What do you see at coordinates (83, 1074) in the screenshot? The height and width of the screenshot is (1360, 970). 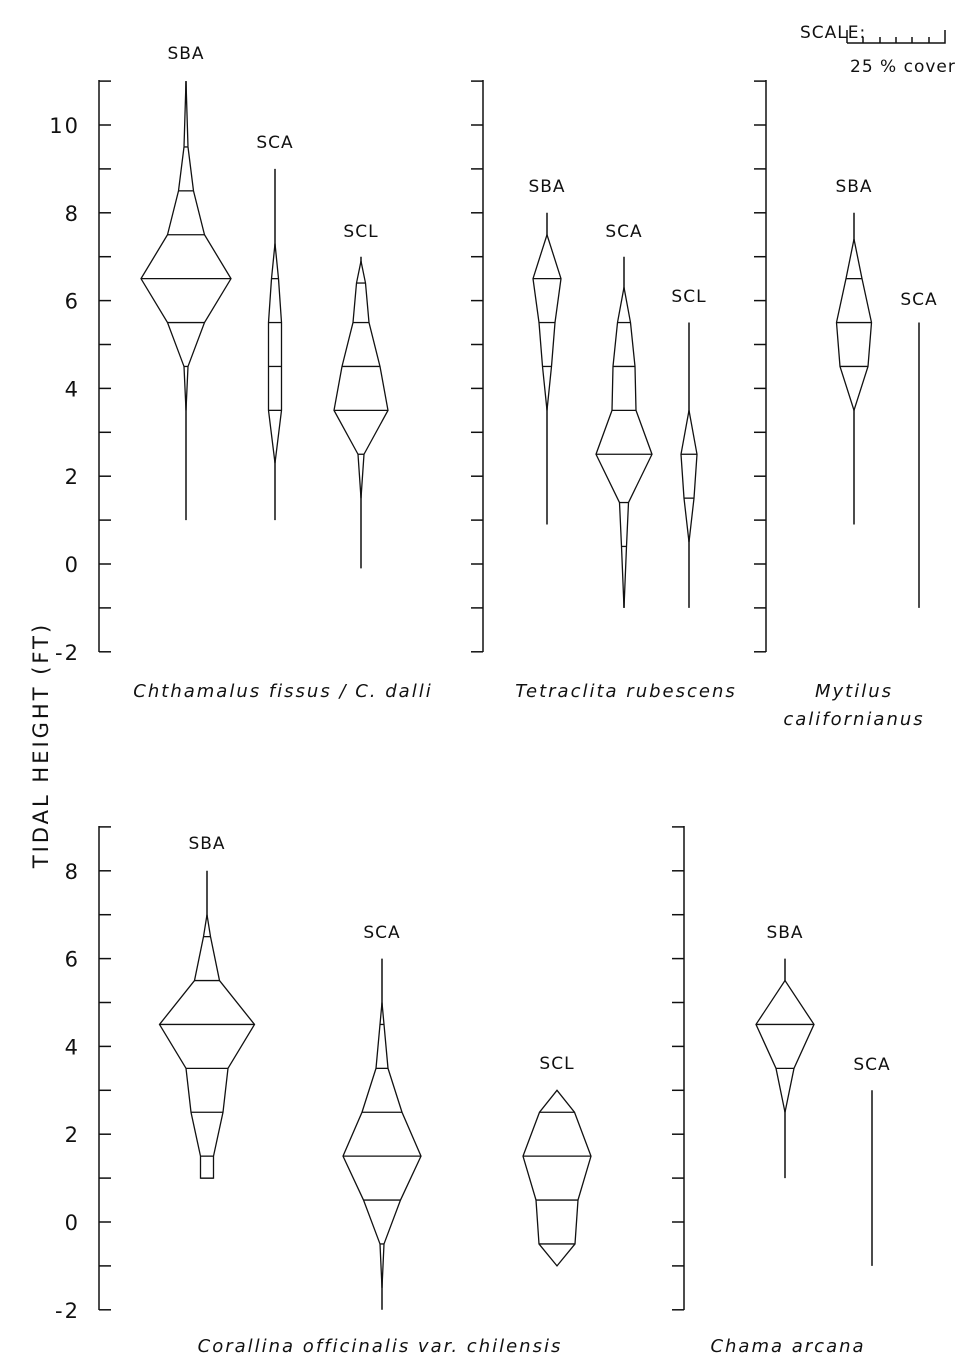 I see `y-axis-bottom-0: -2 0 2 4 6 8` at bounding box center [83, 1074].